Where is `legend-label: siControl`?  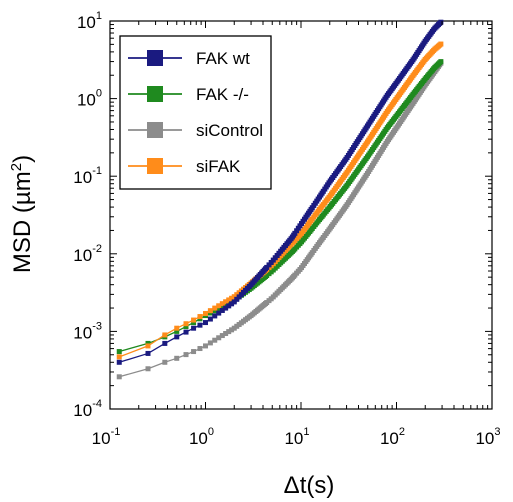
legend-label: siControl is located at coordinates (229, 130).